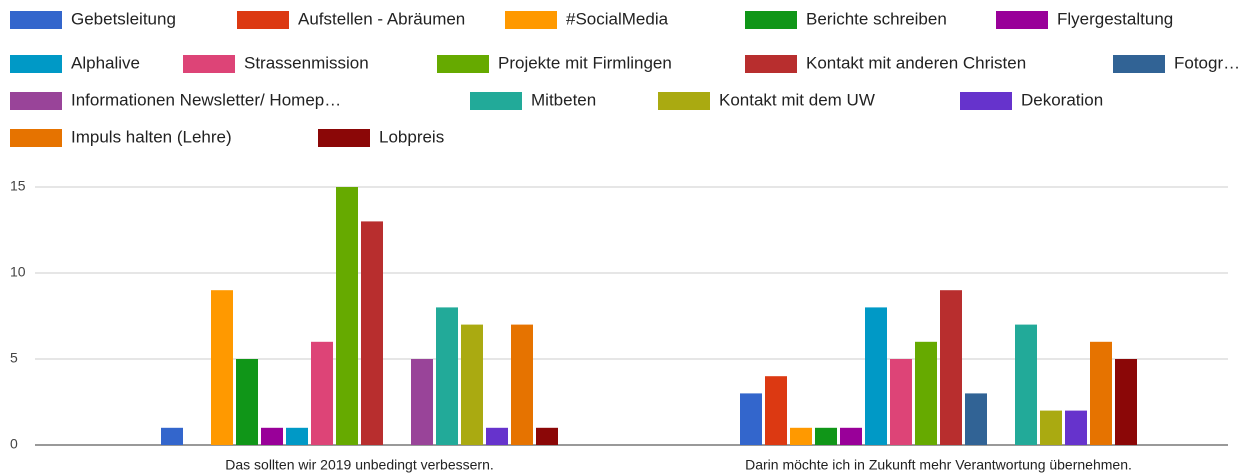  What do you see at coordinates (14, 444) in the screenshot?
I see `y-tick-label: 0` at bounding box center [14, 444].